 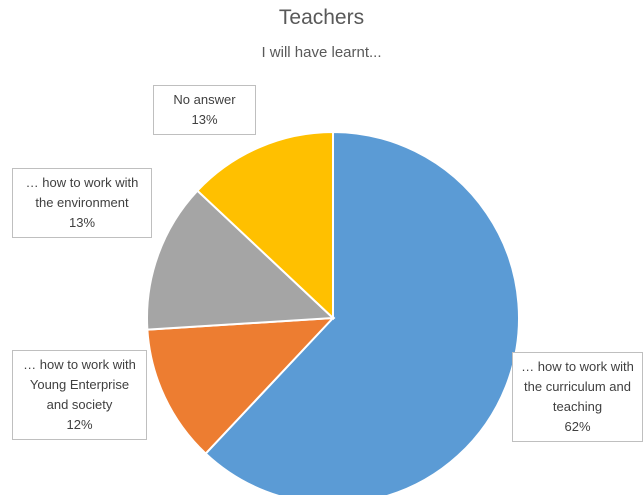 I want to click on data-label: No answer 13%, so click(x=204, y=110).